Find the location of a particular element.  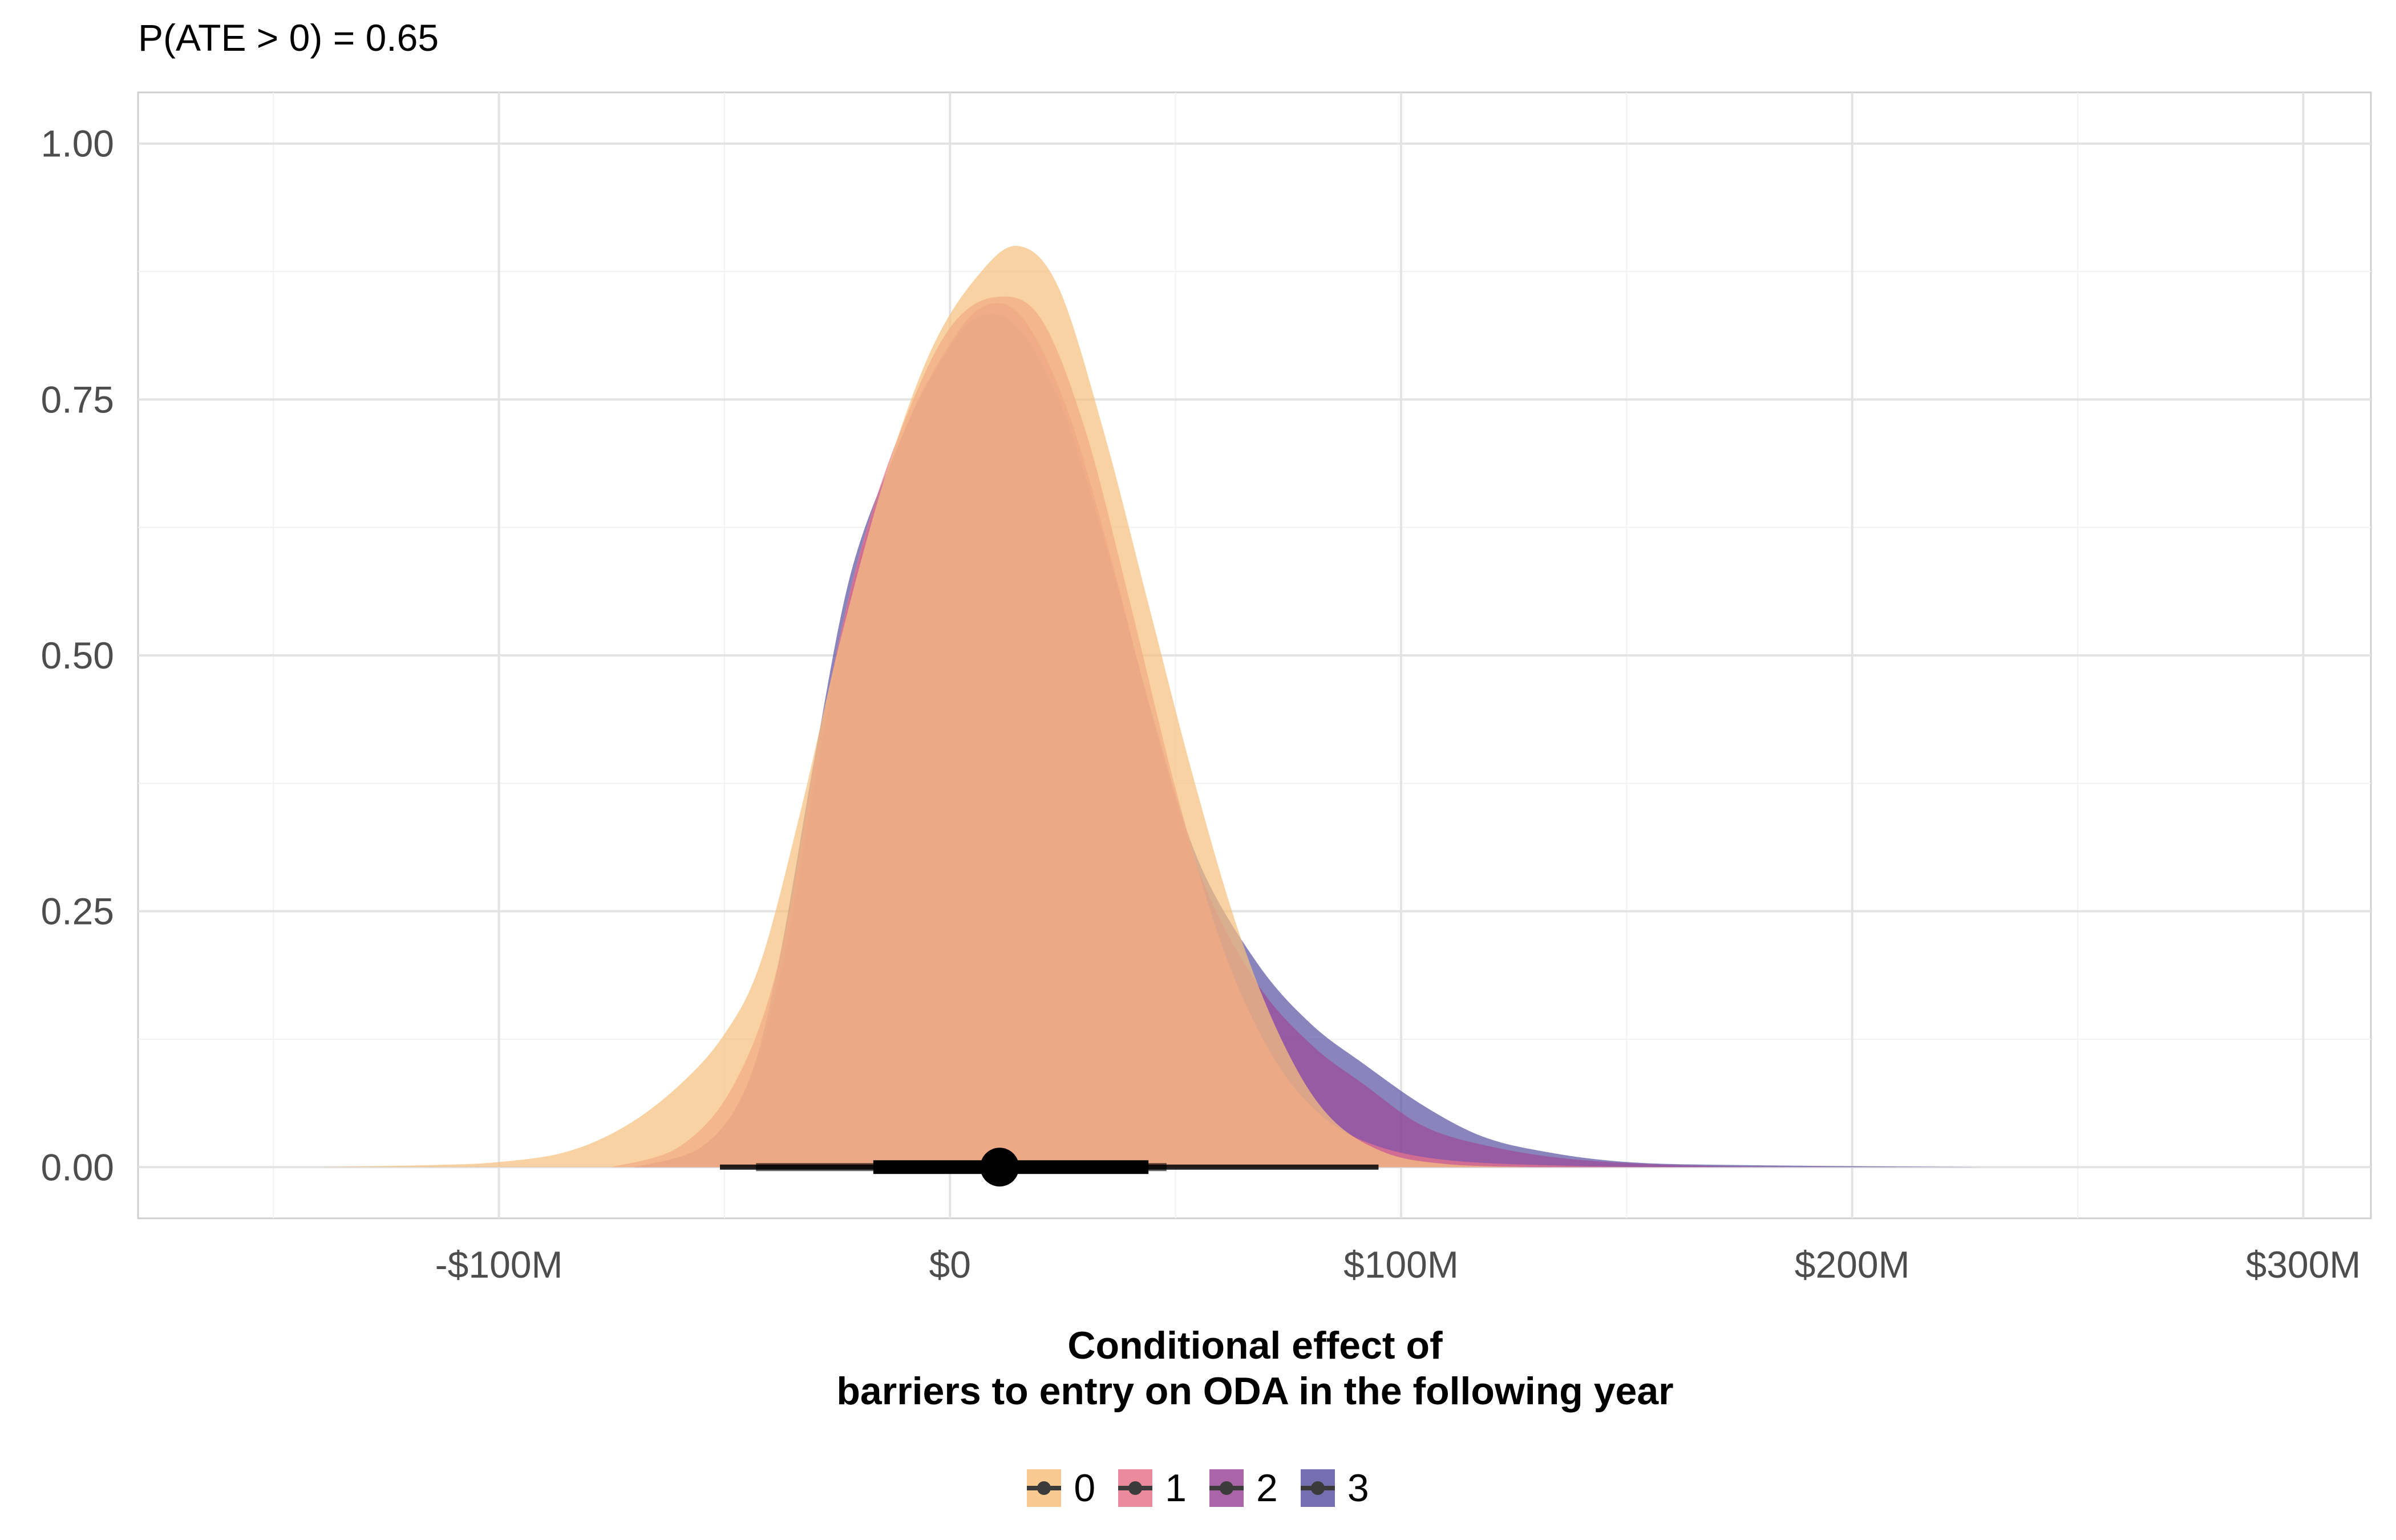

legend-label: 0 is located at coordinates (1085, 1488).